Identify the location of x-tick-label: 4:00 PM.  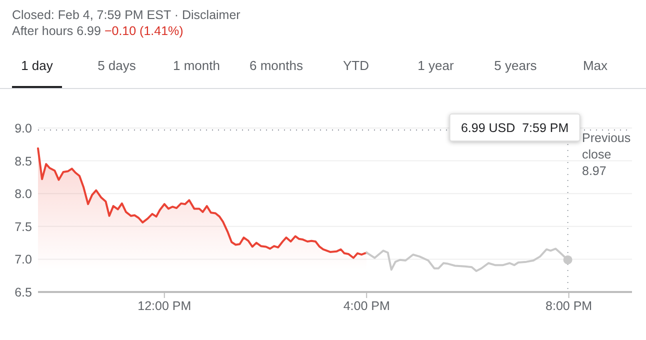
(366, 306).